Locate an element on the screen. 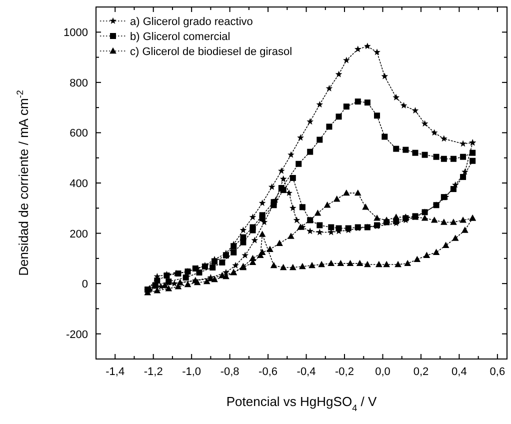 The image size is (511, 424). y-tick-label: 0 is located at coordinates (85, 284).